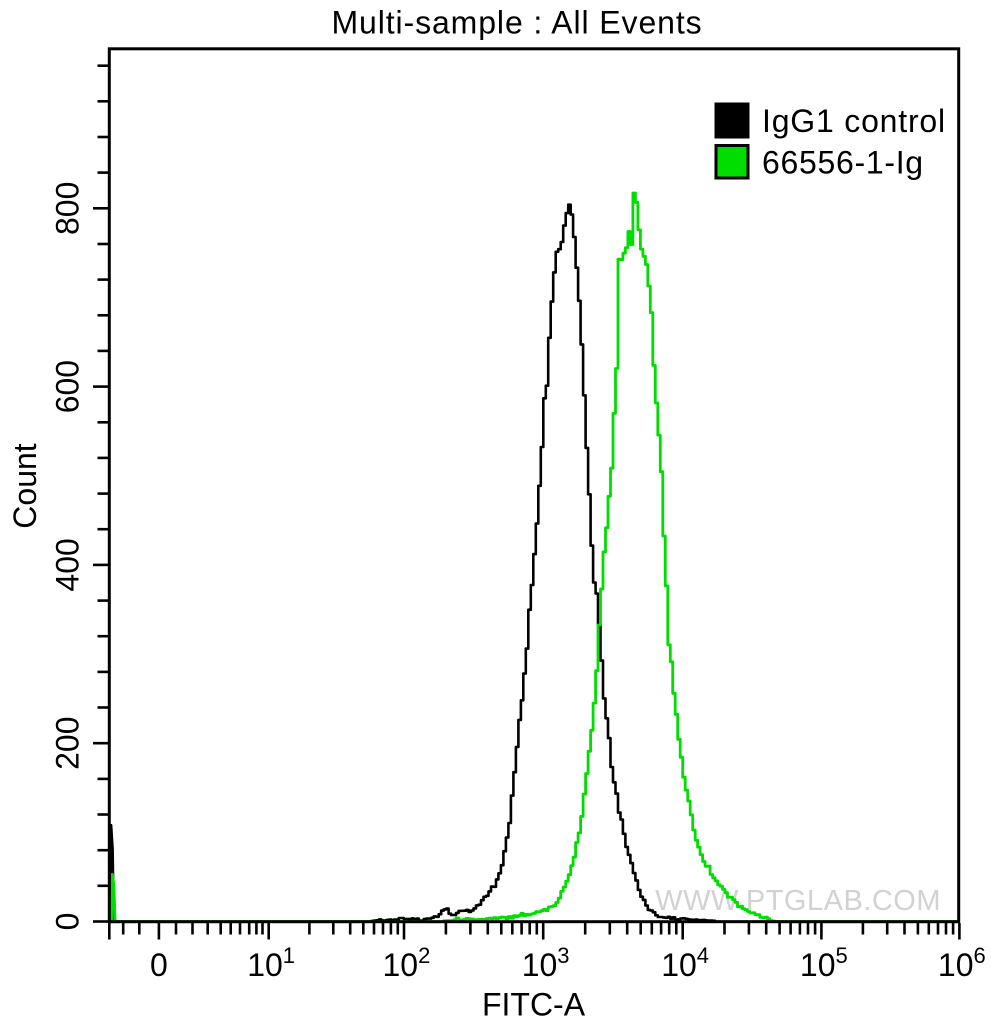 This screenshot has height=1029, width=1000. I want to click on svg-text: 800, so click(68, 208).